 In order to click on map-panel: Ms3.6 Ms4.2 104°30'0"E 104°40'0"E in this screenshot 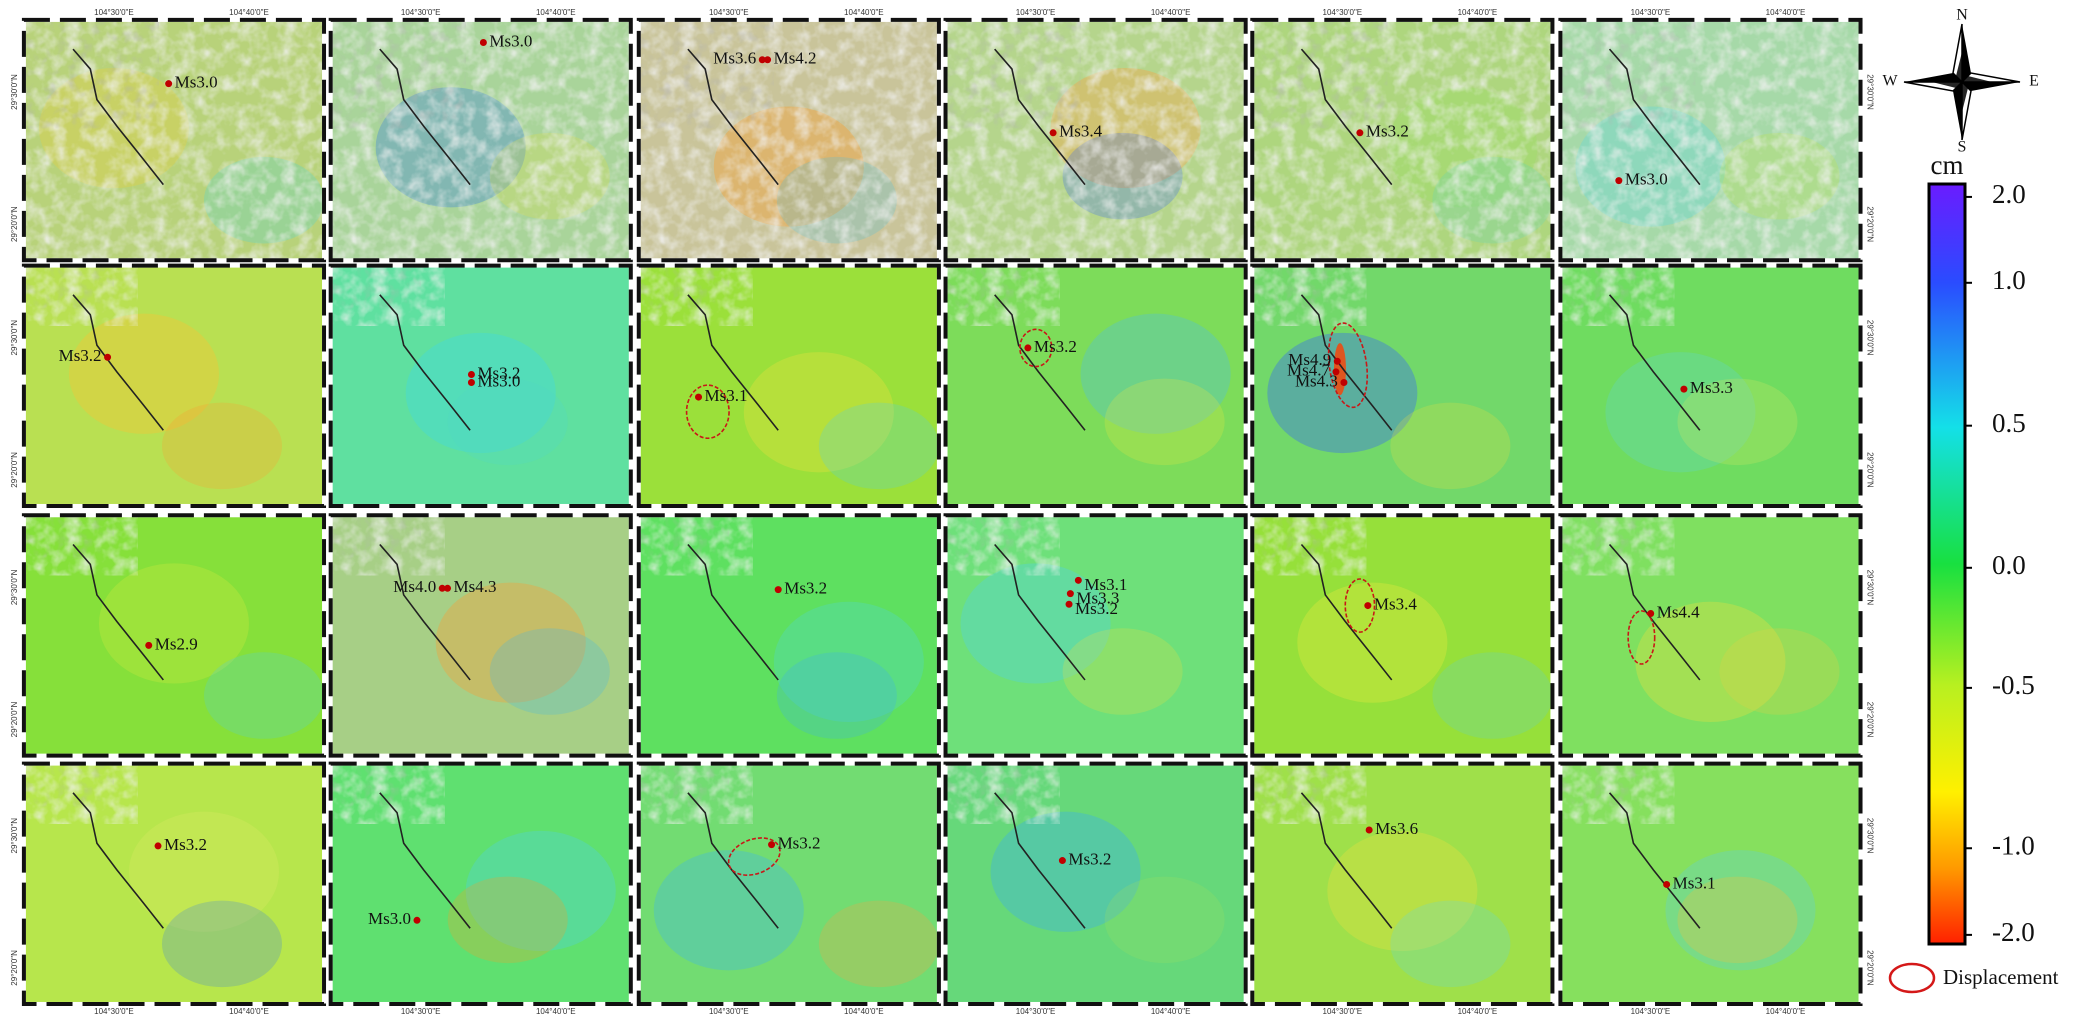, I will do `click(788, 135)`.